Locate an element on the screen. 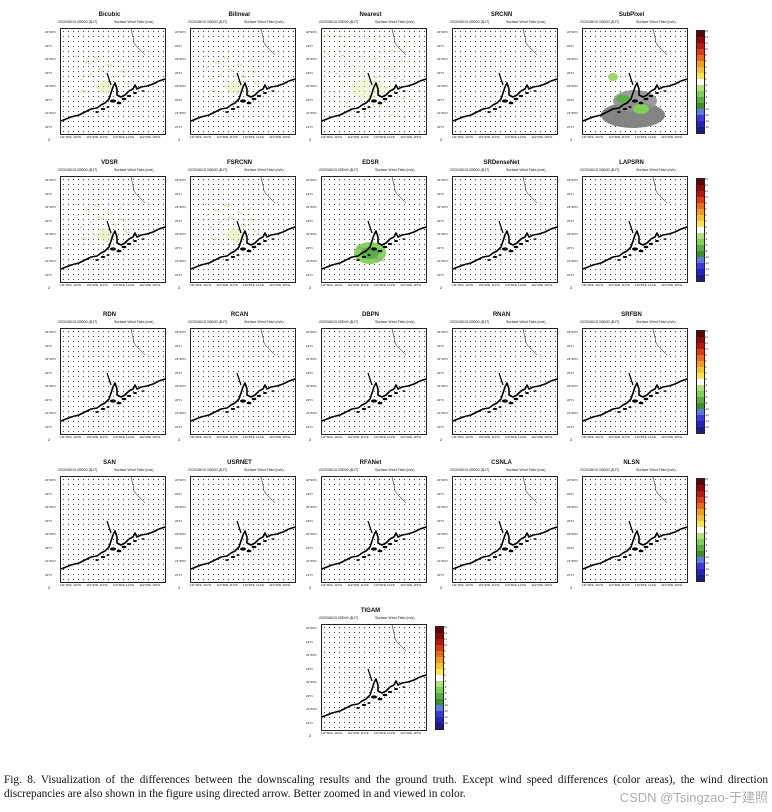  latitude-label: 24°N is located at coordinates (48, 493).